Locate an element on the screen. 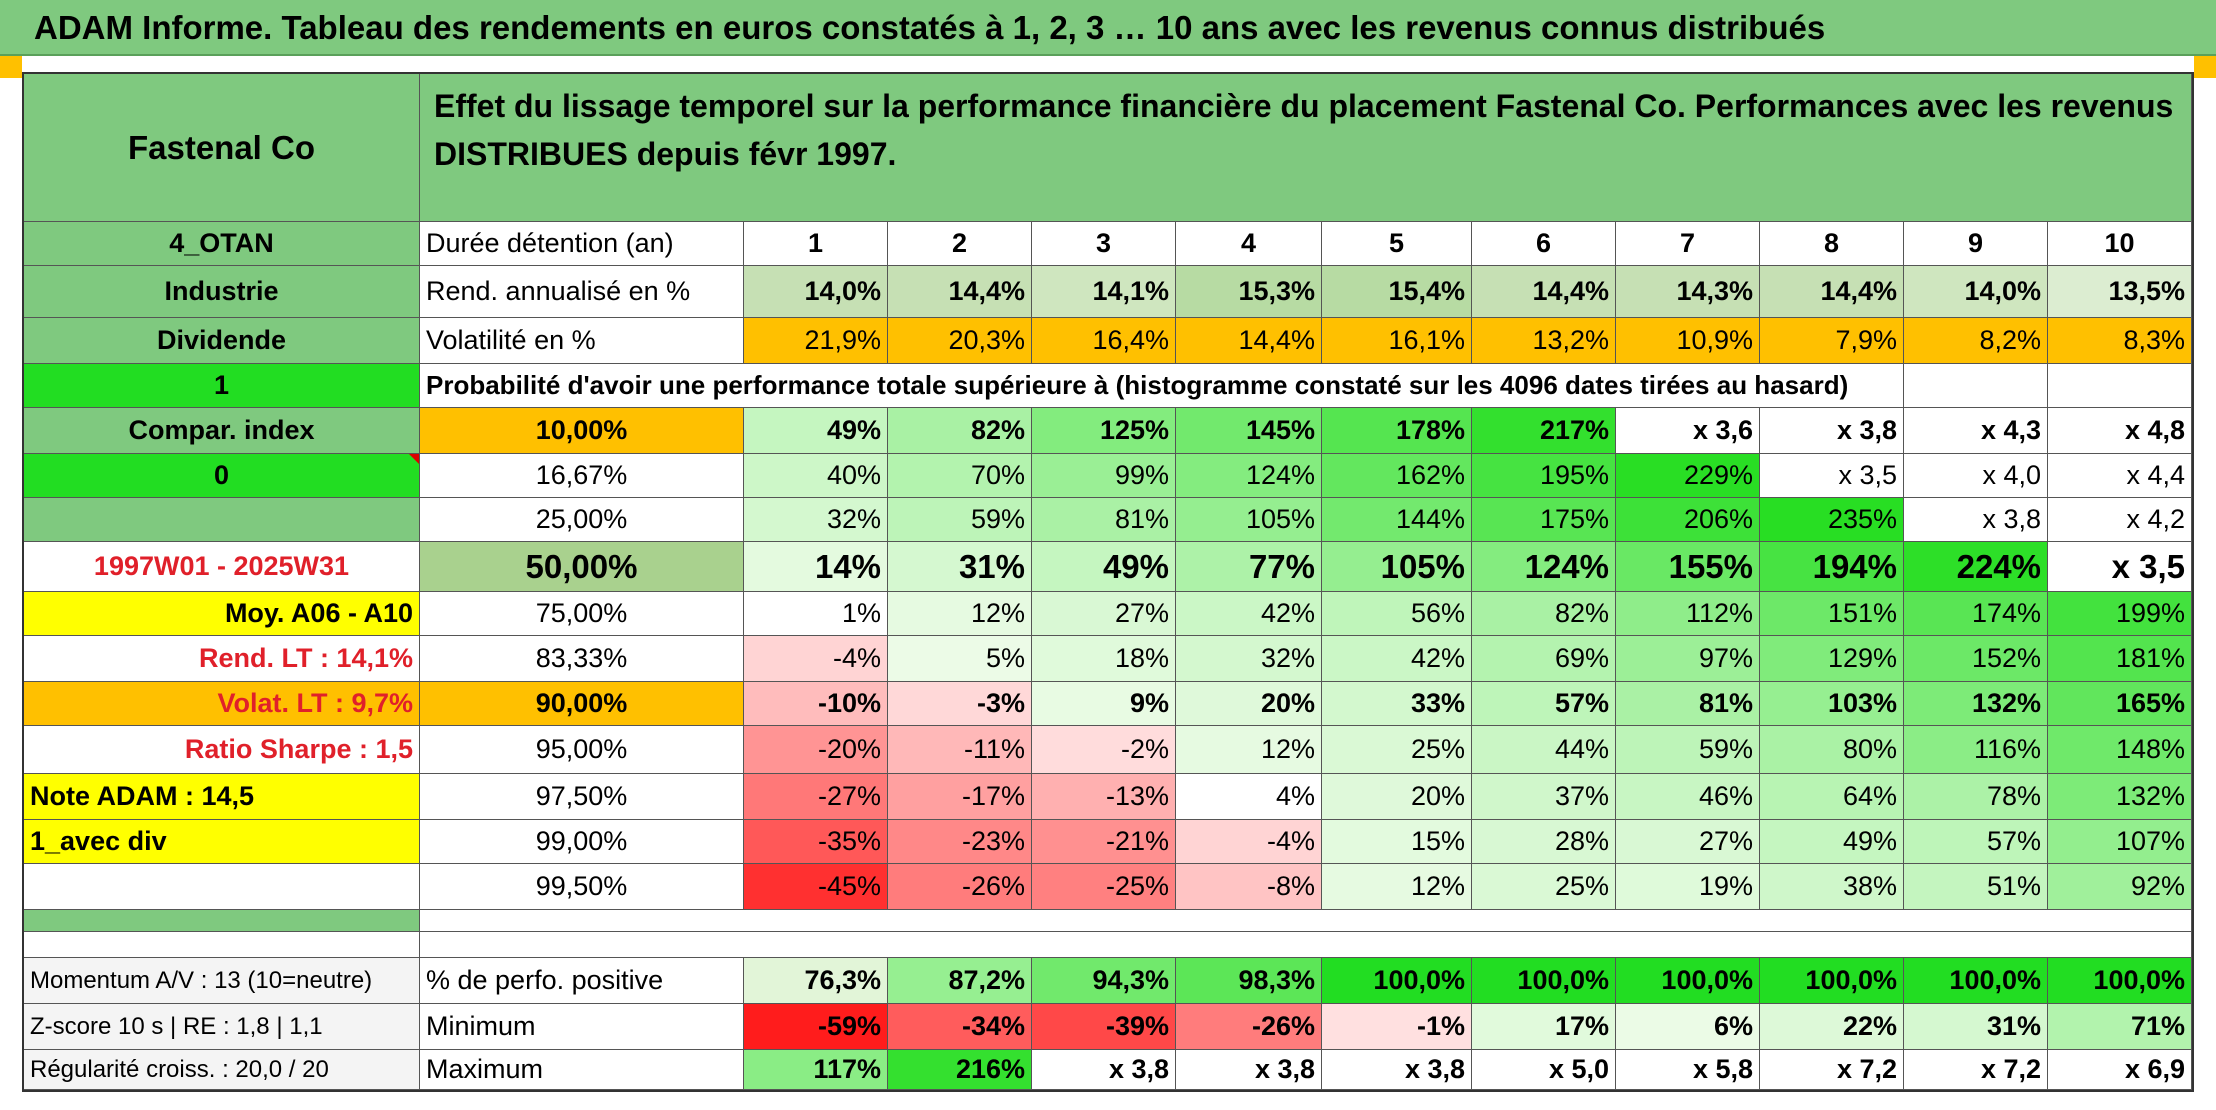  quantile-label: 10,00% is located at coordinates (582, 431).